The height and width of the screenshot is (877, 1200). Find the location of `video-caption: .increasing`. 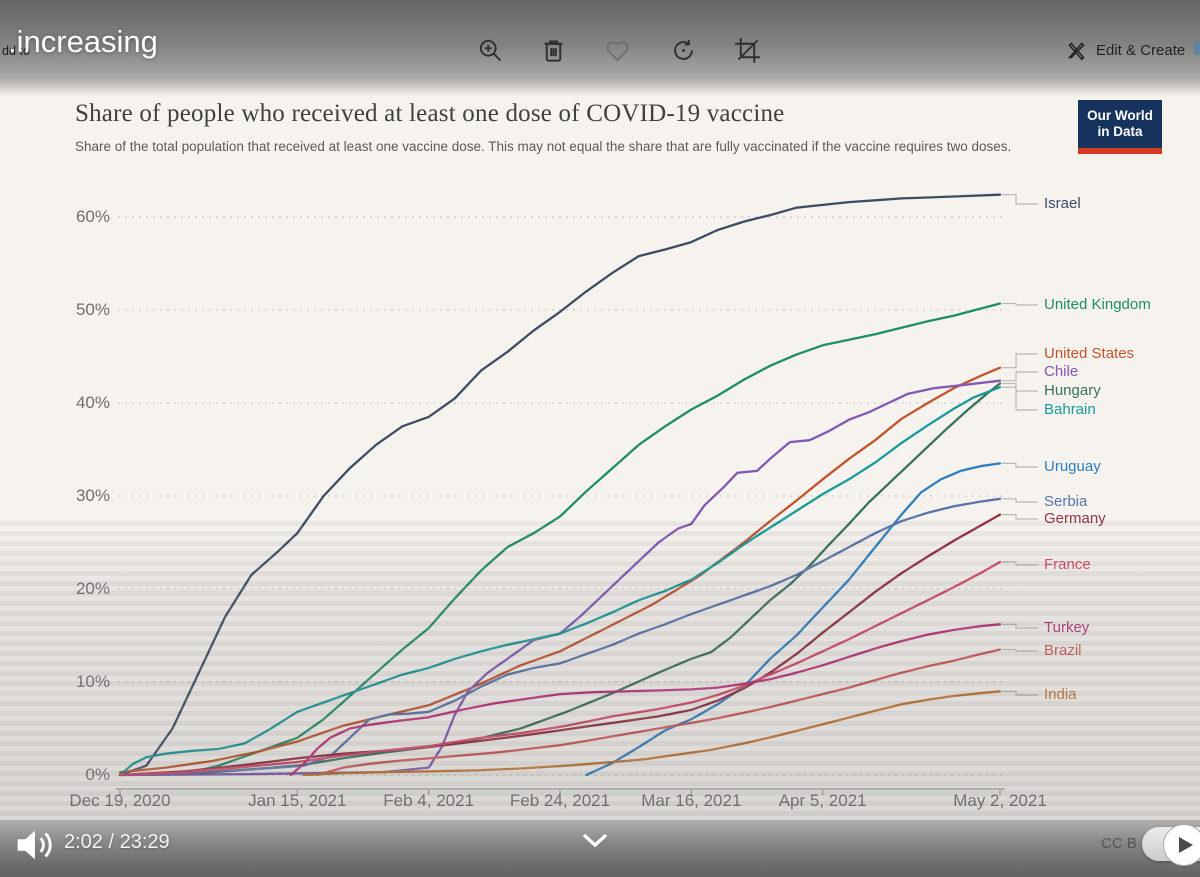

video-caption: .increasing is located at coordinates (83, 41).